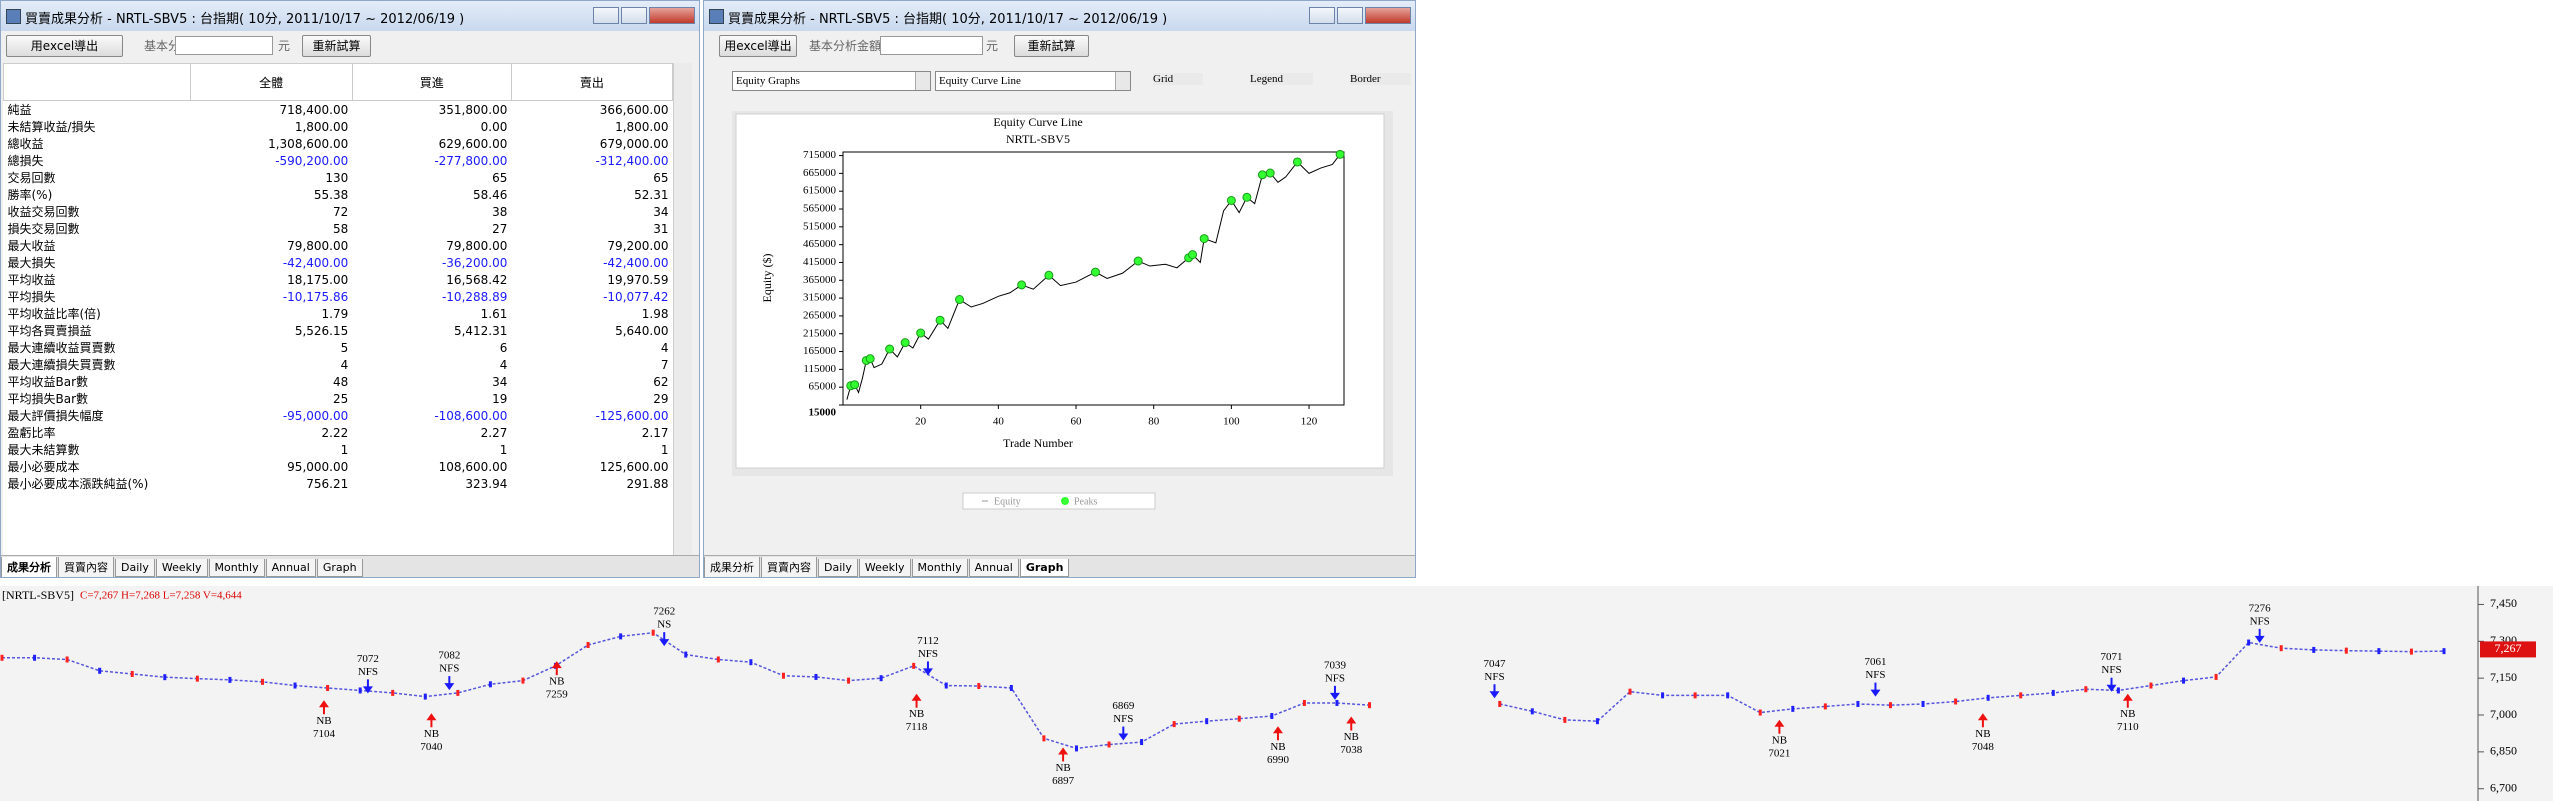 This screenshot has width=2553, height=801. Describe the element at coordinates (1176, 80) in the screenshot. I see `option: Grid` at that location.